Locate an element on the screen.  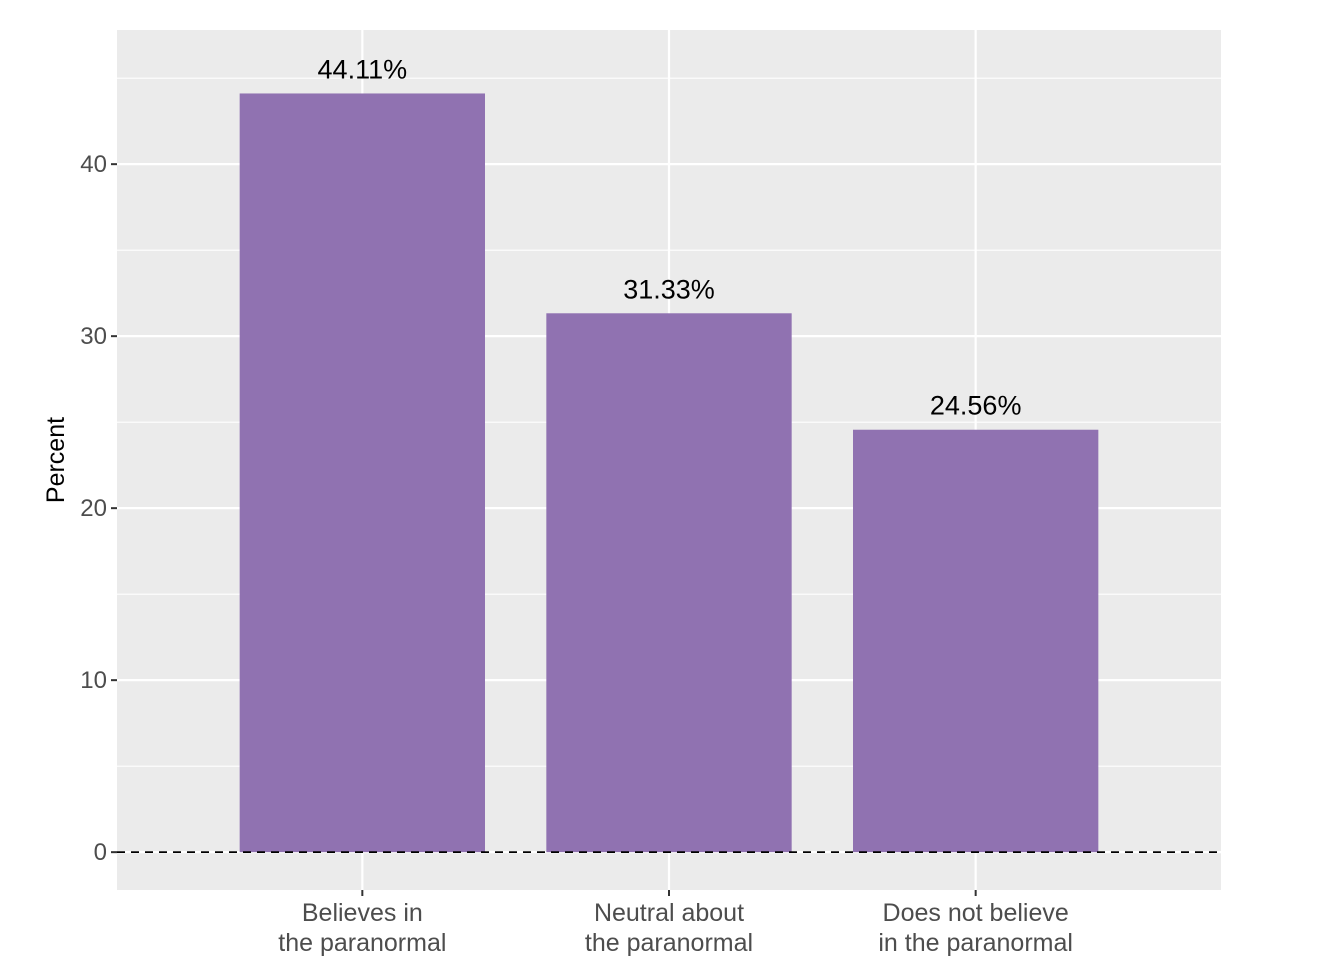
data-label: 31.33% is located at coordinates (669, 289).